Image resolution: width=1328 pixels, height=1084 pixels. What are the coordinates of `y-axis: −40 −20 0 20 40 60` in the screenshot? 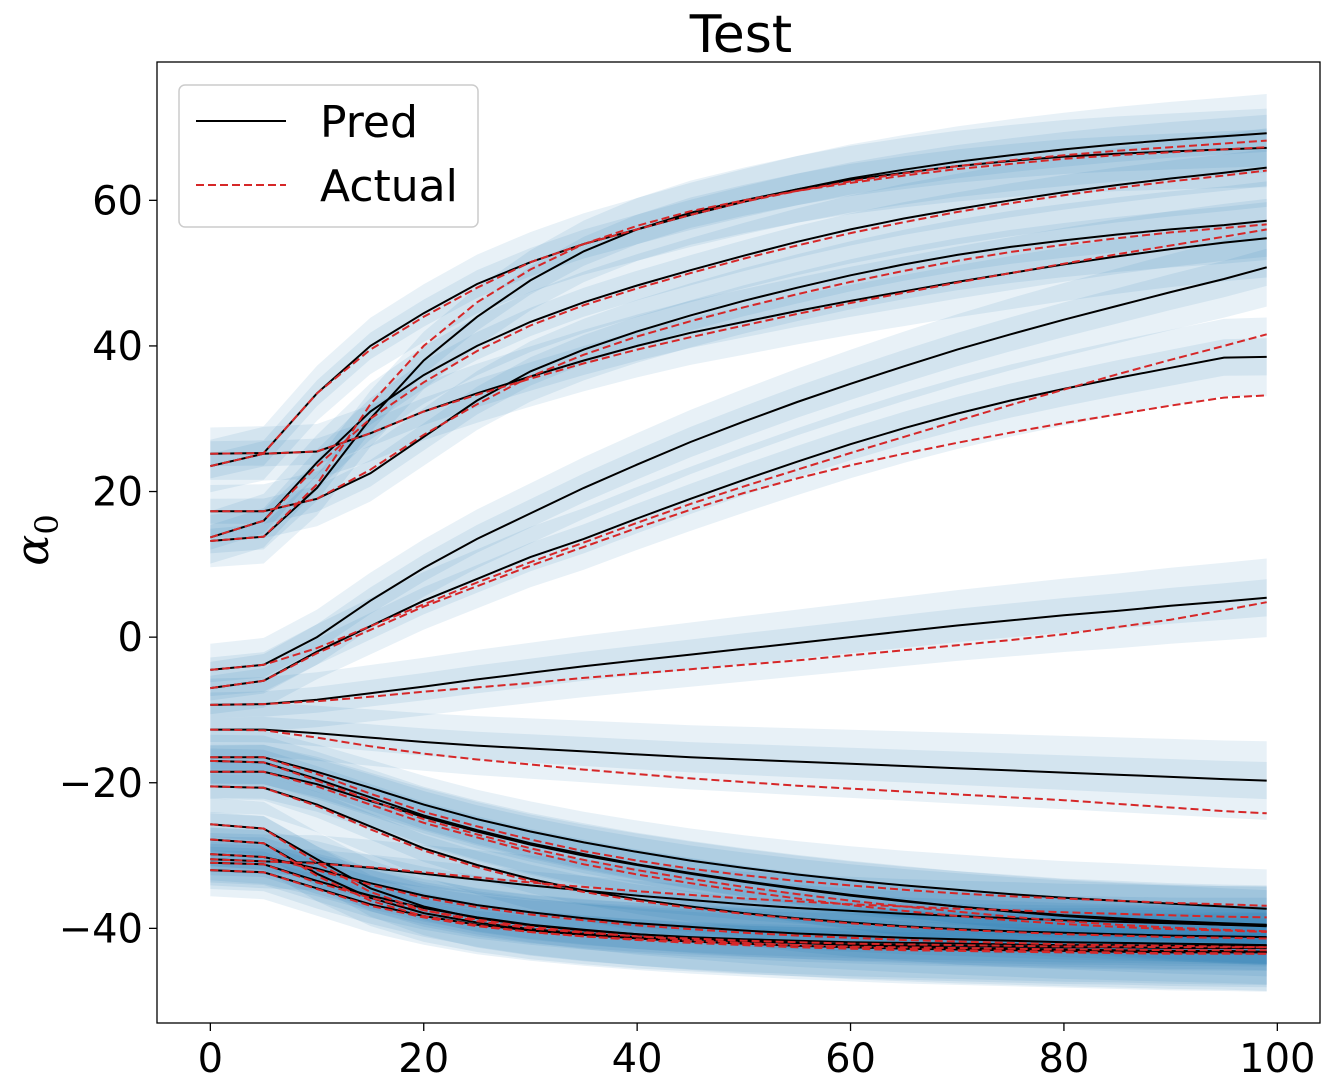 It's located at (108, 565).